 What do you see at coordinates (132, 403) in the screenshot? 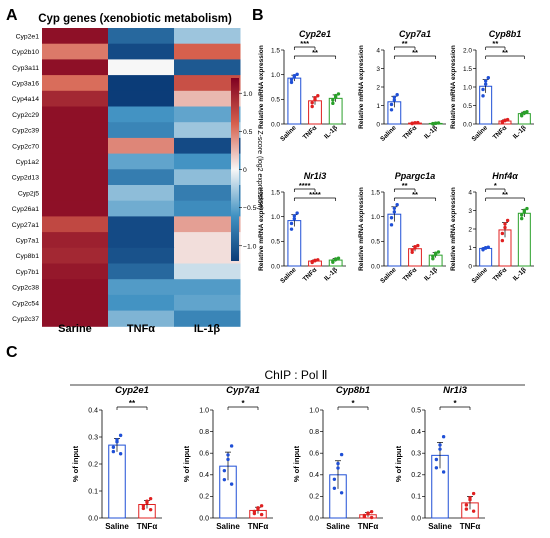
I see `sig-label: **` at bounding box center [132, 403].